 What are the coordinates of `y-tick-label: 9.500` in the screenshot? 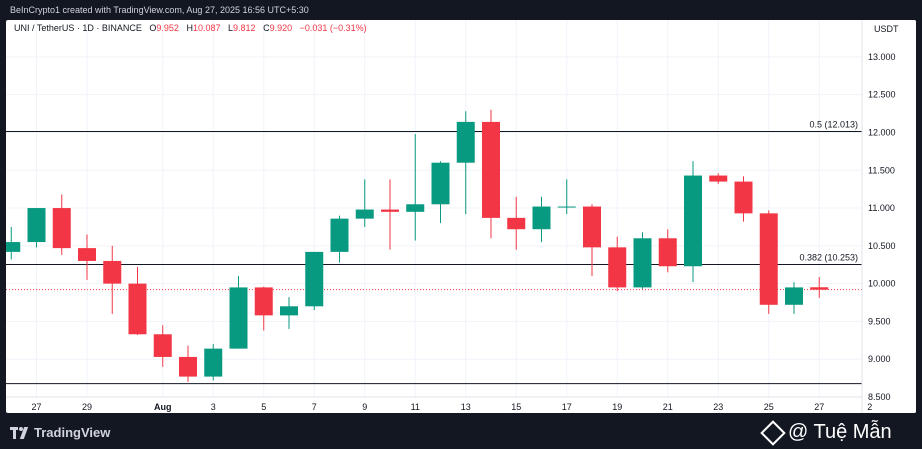 It's located at (879, 321).